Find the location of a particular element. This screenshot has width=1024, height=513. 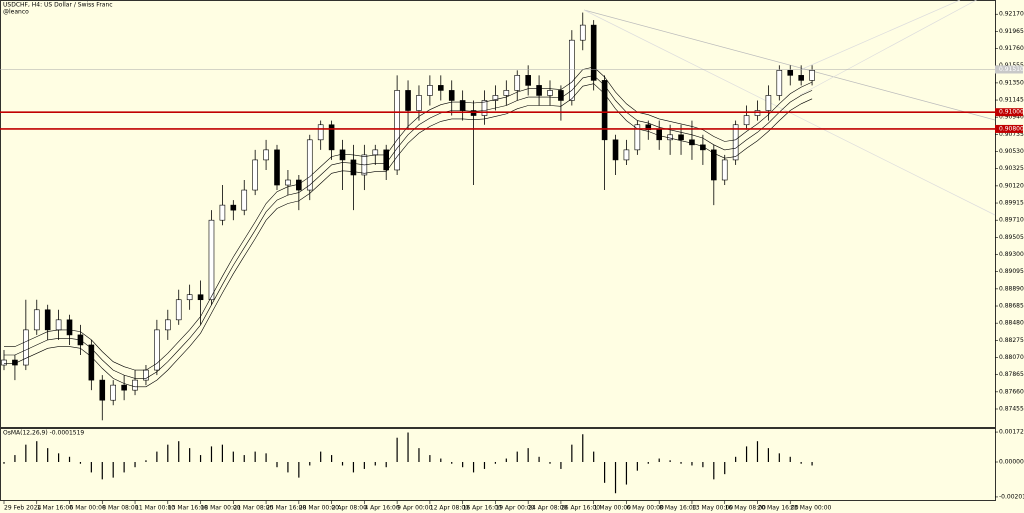

x-tick-label: 16 May 08:00 is located at coordinates (745, 508).